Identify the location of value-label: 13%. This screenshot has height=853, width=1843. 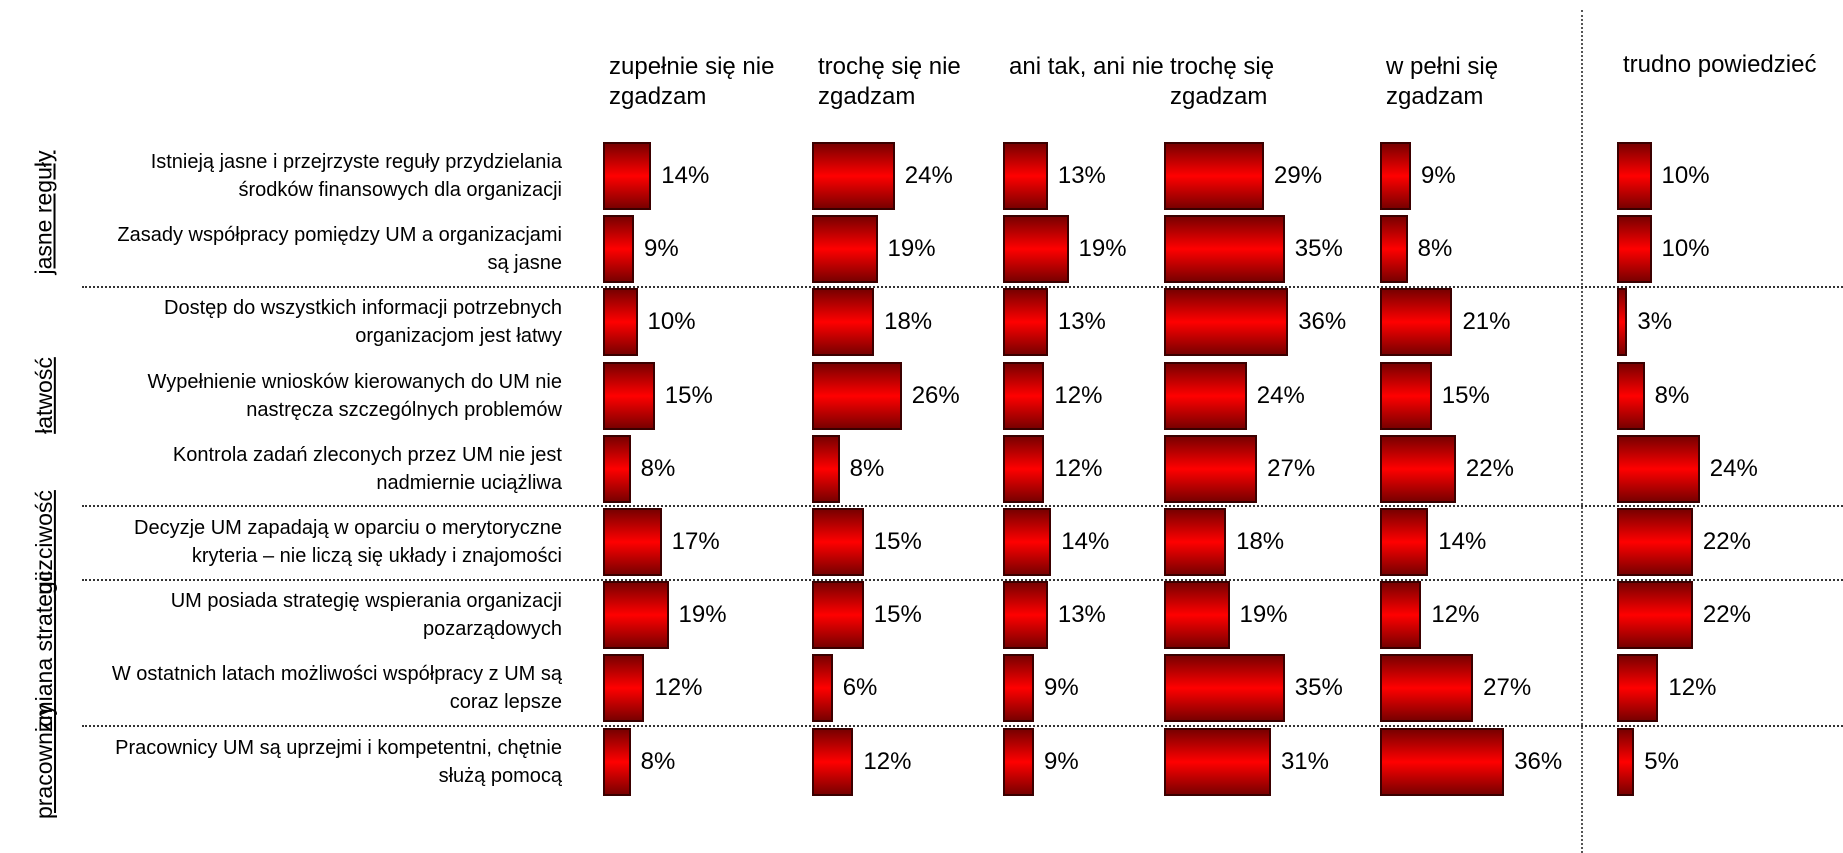
(1081, 615).